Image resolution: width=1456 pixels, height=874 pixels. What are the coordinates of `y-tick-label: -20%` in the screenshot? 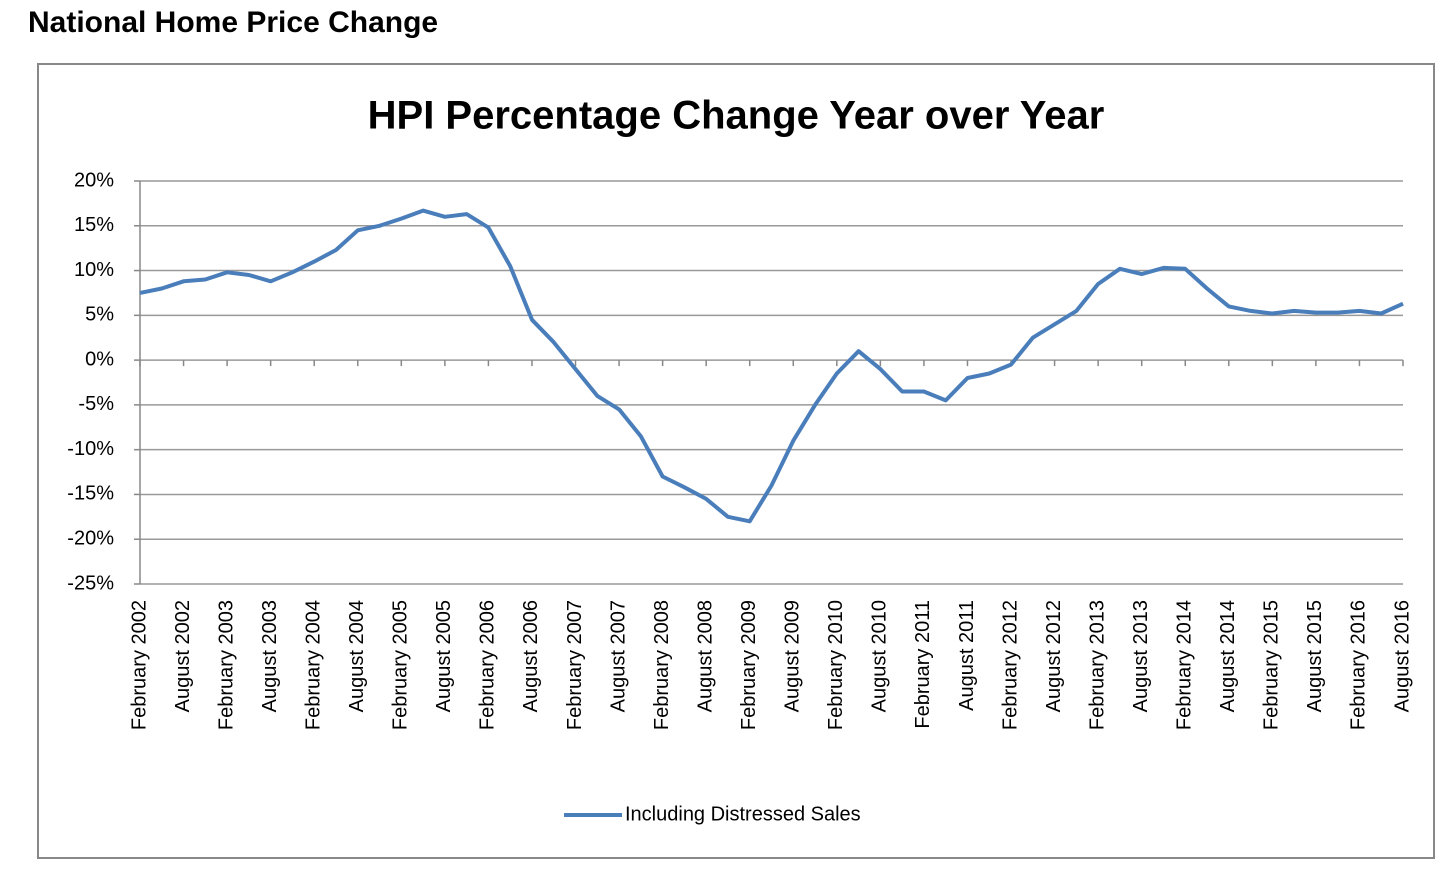 It's located at (90, 539).